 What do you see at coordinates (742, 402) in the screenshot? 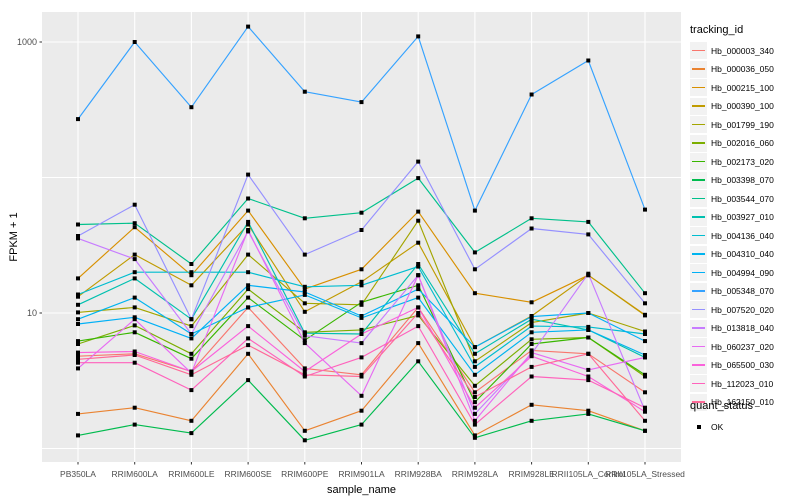
I see `legend-label: Hb_162150_010` at bounding box center [742, 402].